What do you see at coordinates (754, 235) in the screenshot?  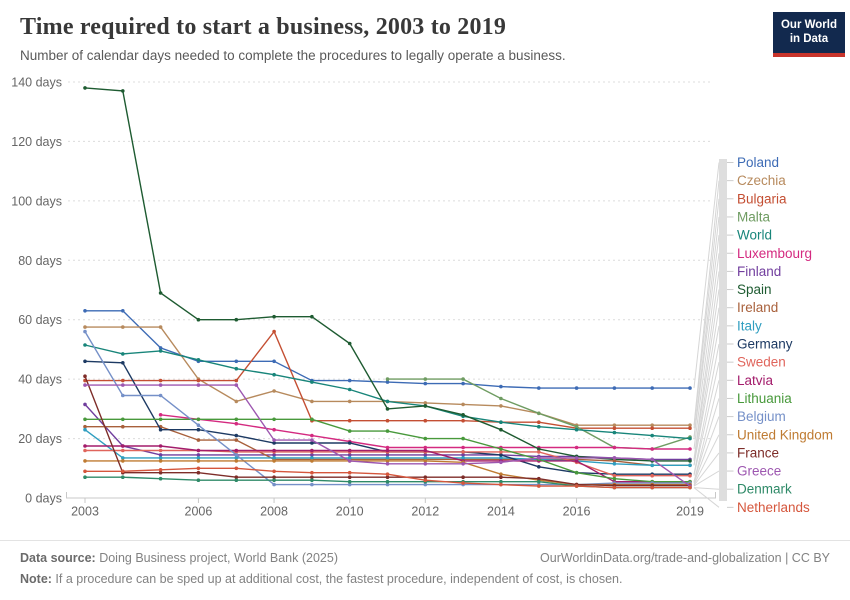 I see `legend-item-world: World` at bounding box center [754, 235].